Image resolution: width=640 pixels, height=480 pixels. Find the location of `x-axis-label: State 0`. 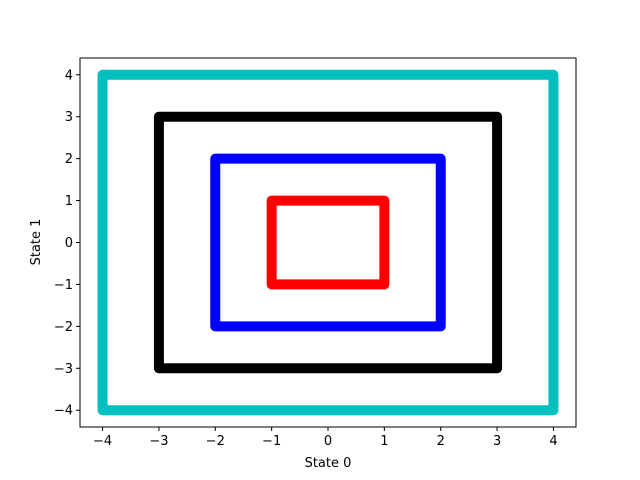

x-axis-label: State 0 is located at coordinates (328, 463).